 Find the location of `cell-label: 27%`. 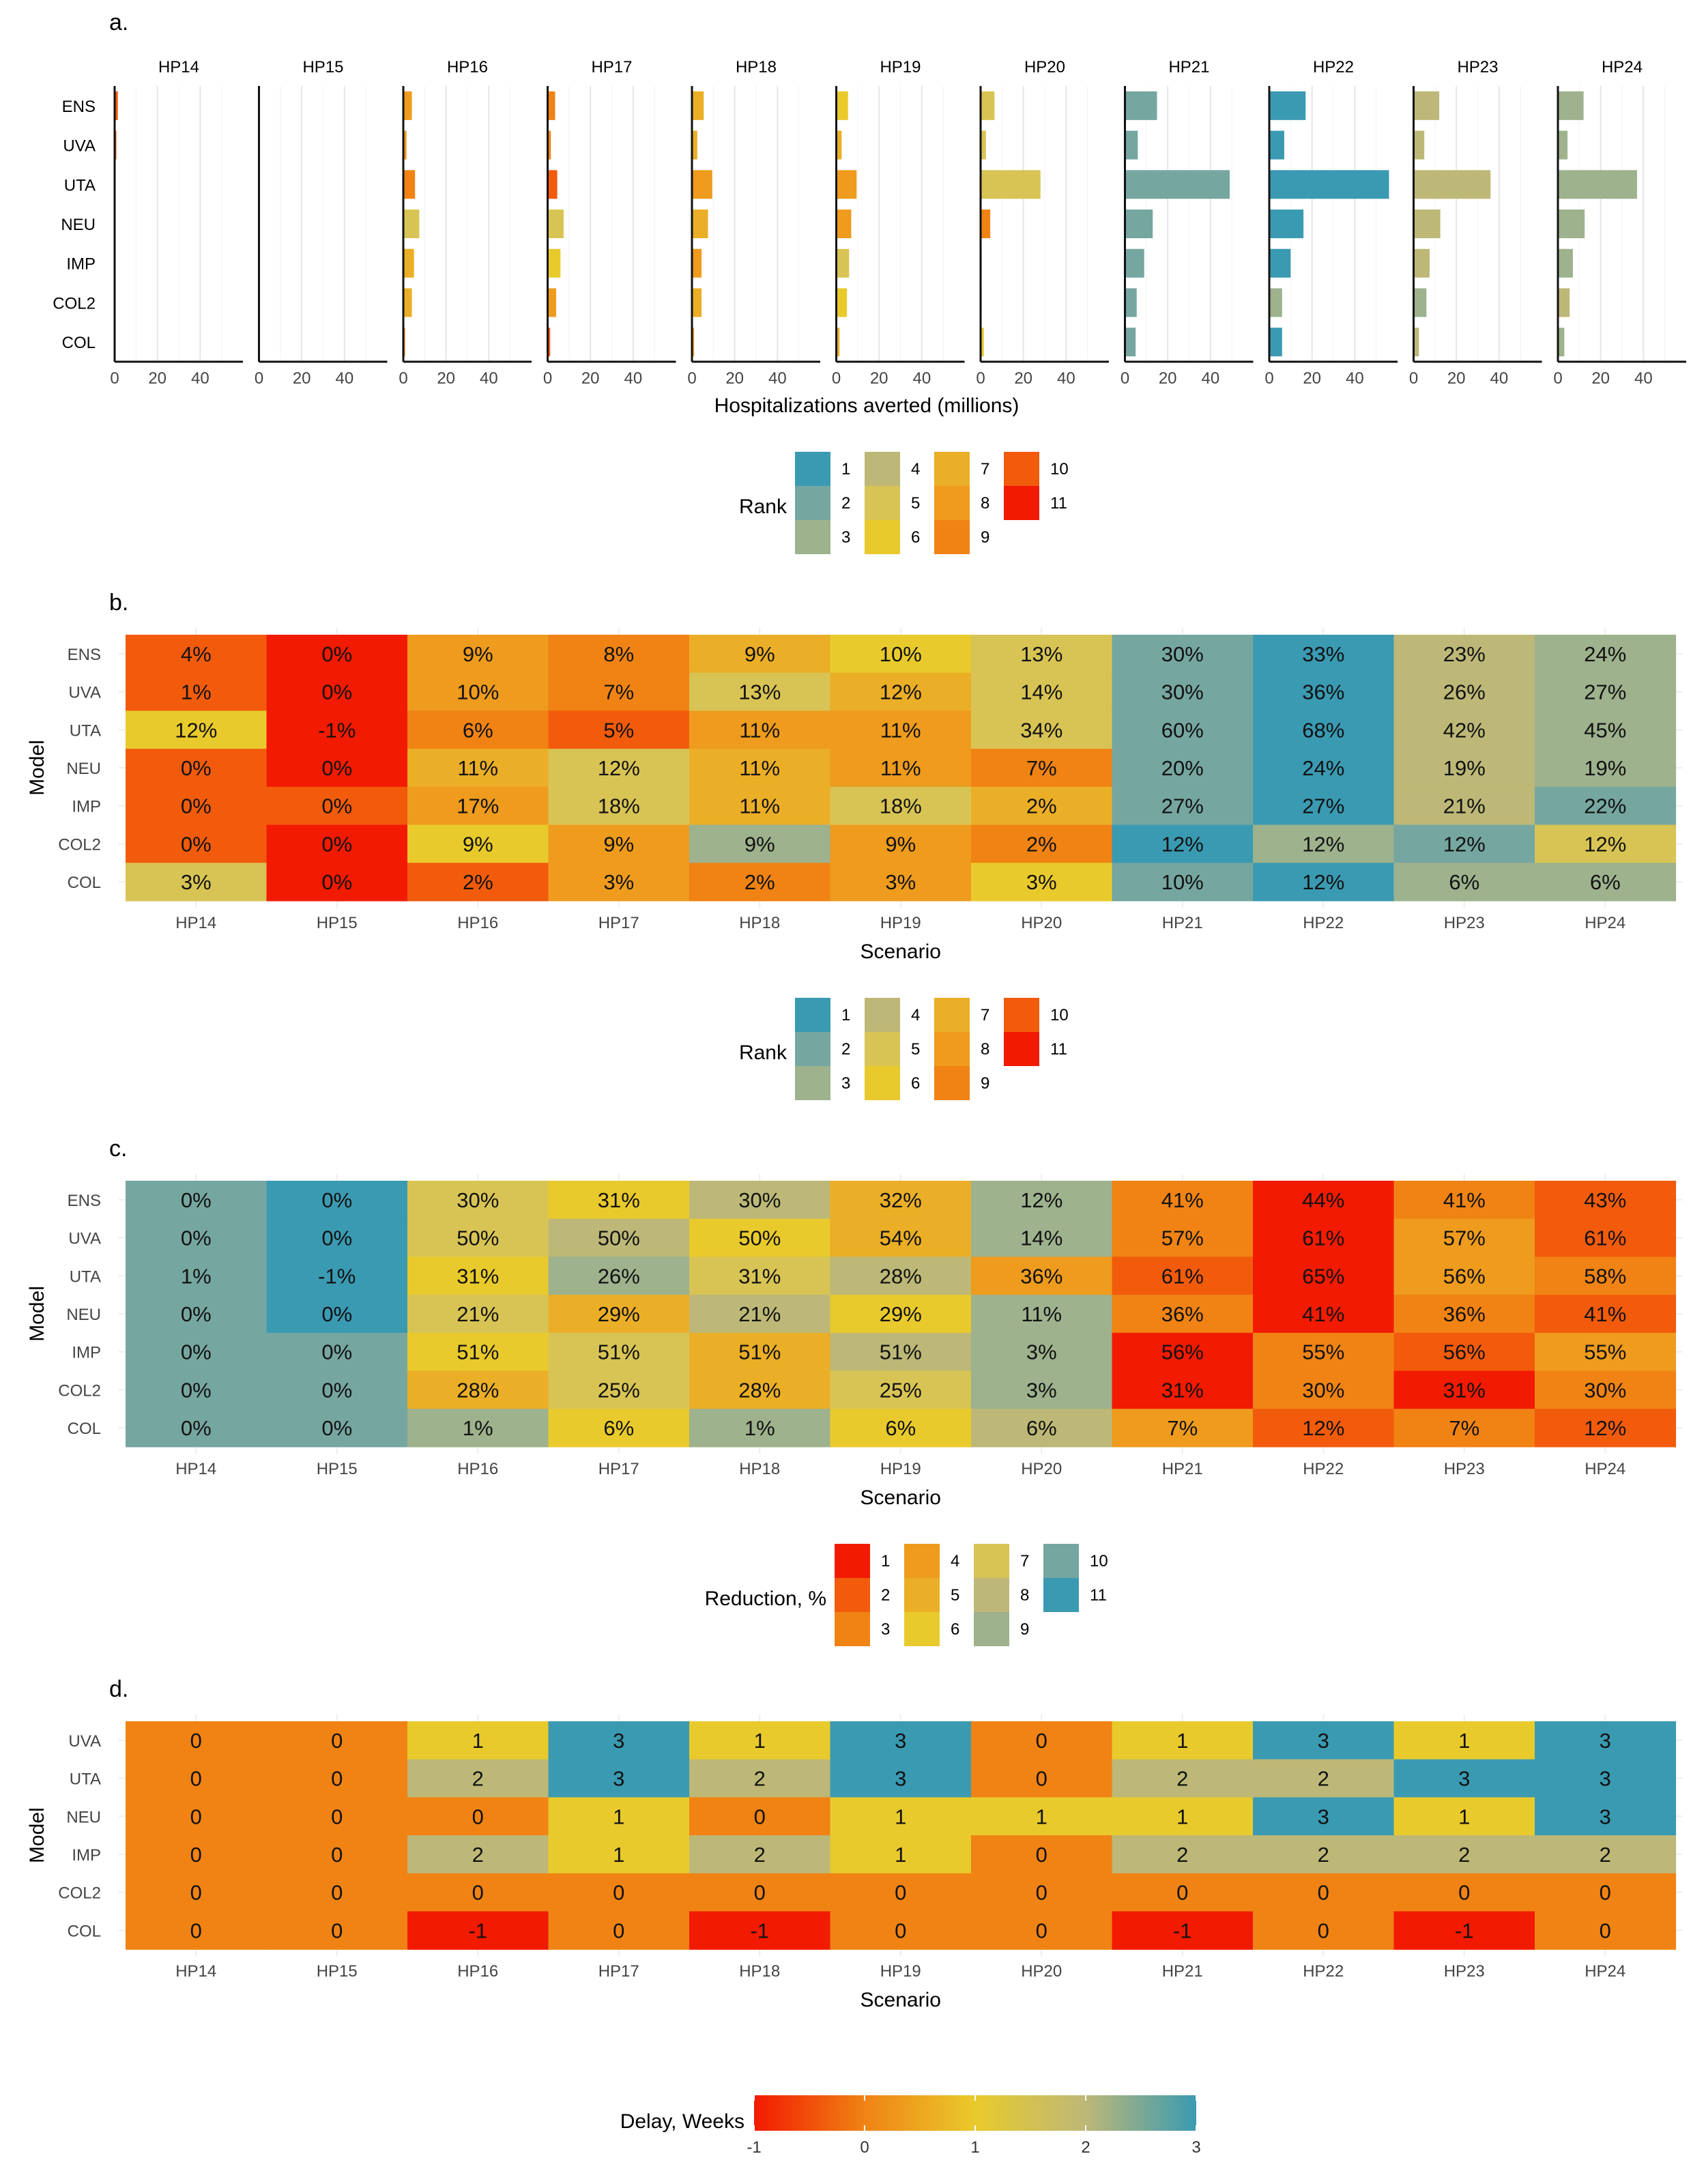

cell-label: 27% is located at coordinates (1605, 692).